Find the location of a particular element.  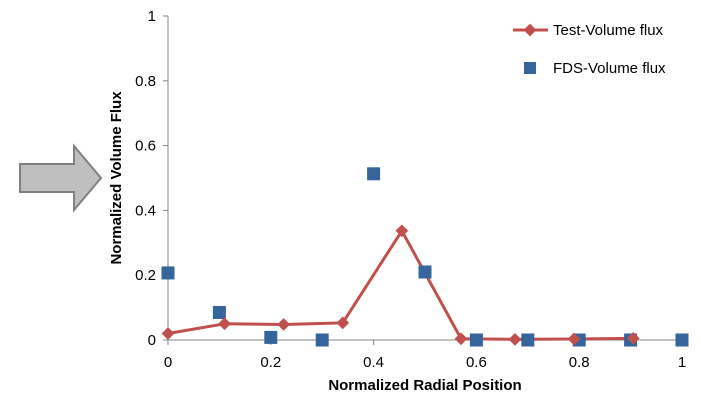

y-tick-label: 0.6 is located at coordinates (145, 146).